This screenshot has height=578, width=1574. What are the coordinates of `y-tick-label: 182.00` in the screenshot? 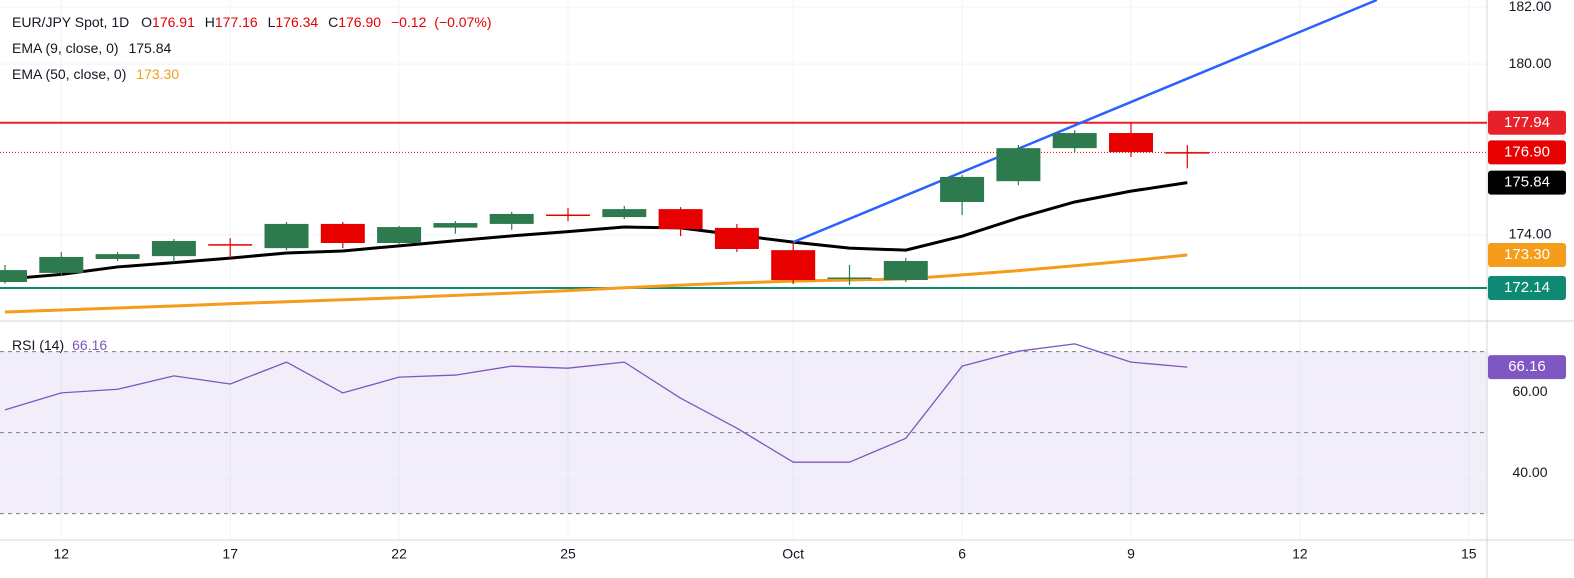 It's located at (1530, 7).